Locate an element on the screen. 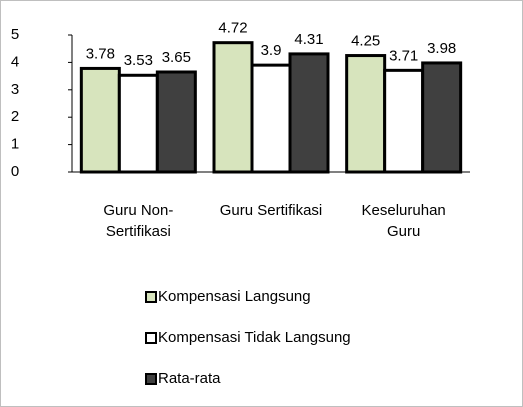 This screenshot has width=523, height=407. value-label: 3.65 is located at coordinates (176, 57).